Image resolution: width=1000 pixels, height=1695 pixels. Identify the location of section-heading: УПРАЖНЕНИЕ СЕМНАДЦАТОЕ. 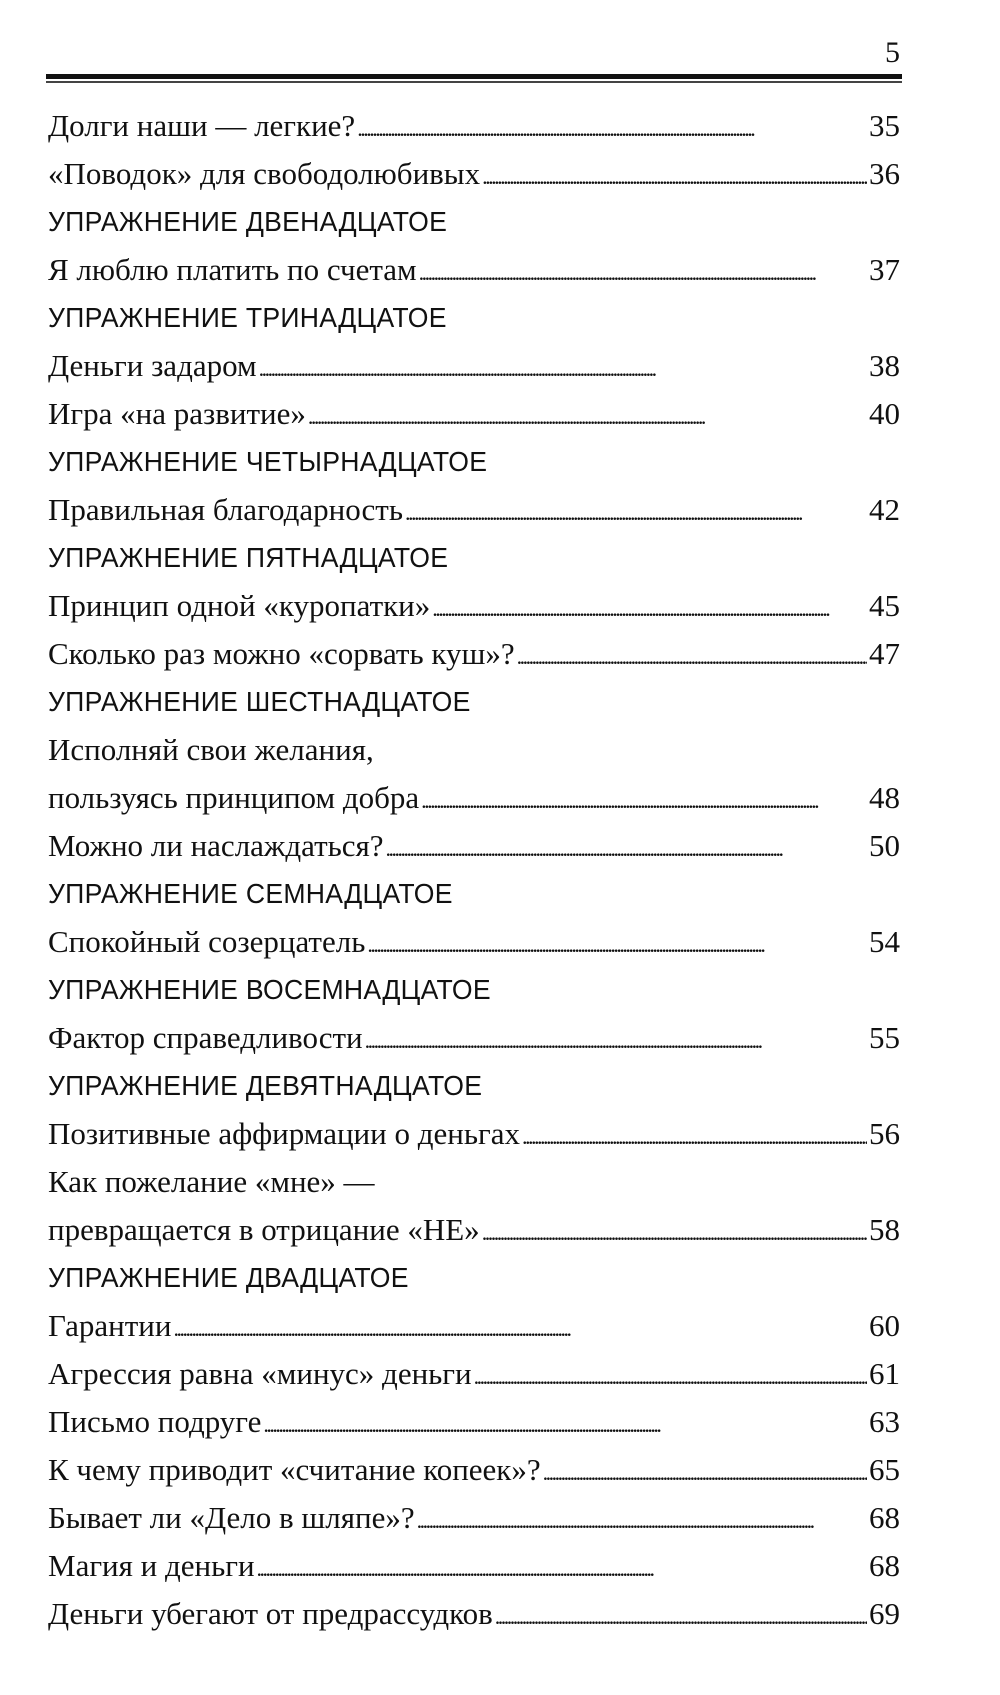
(250, 893).